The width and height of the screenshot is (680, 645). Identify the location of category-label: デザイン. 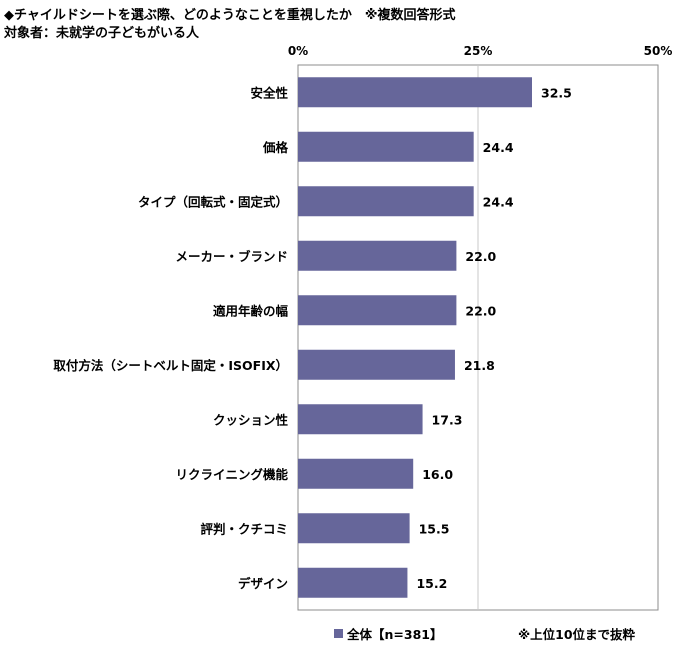
(263, 583).